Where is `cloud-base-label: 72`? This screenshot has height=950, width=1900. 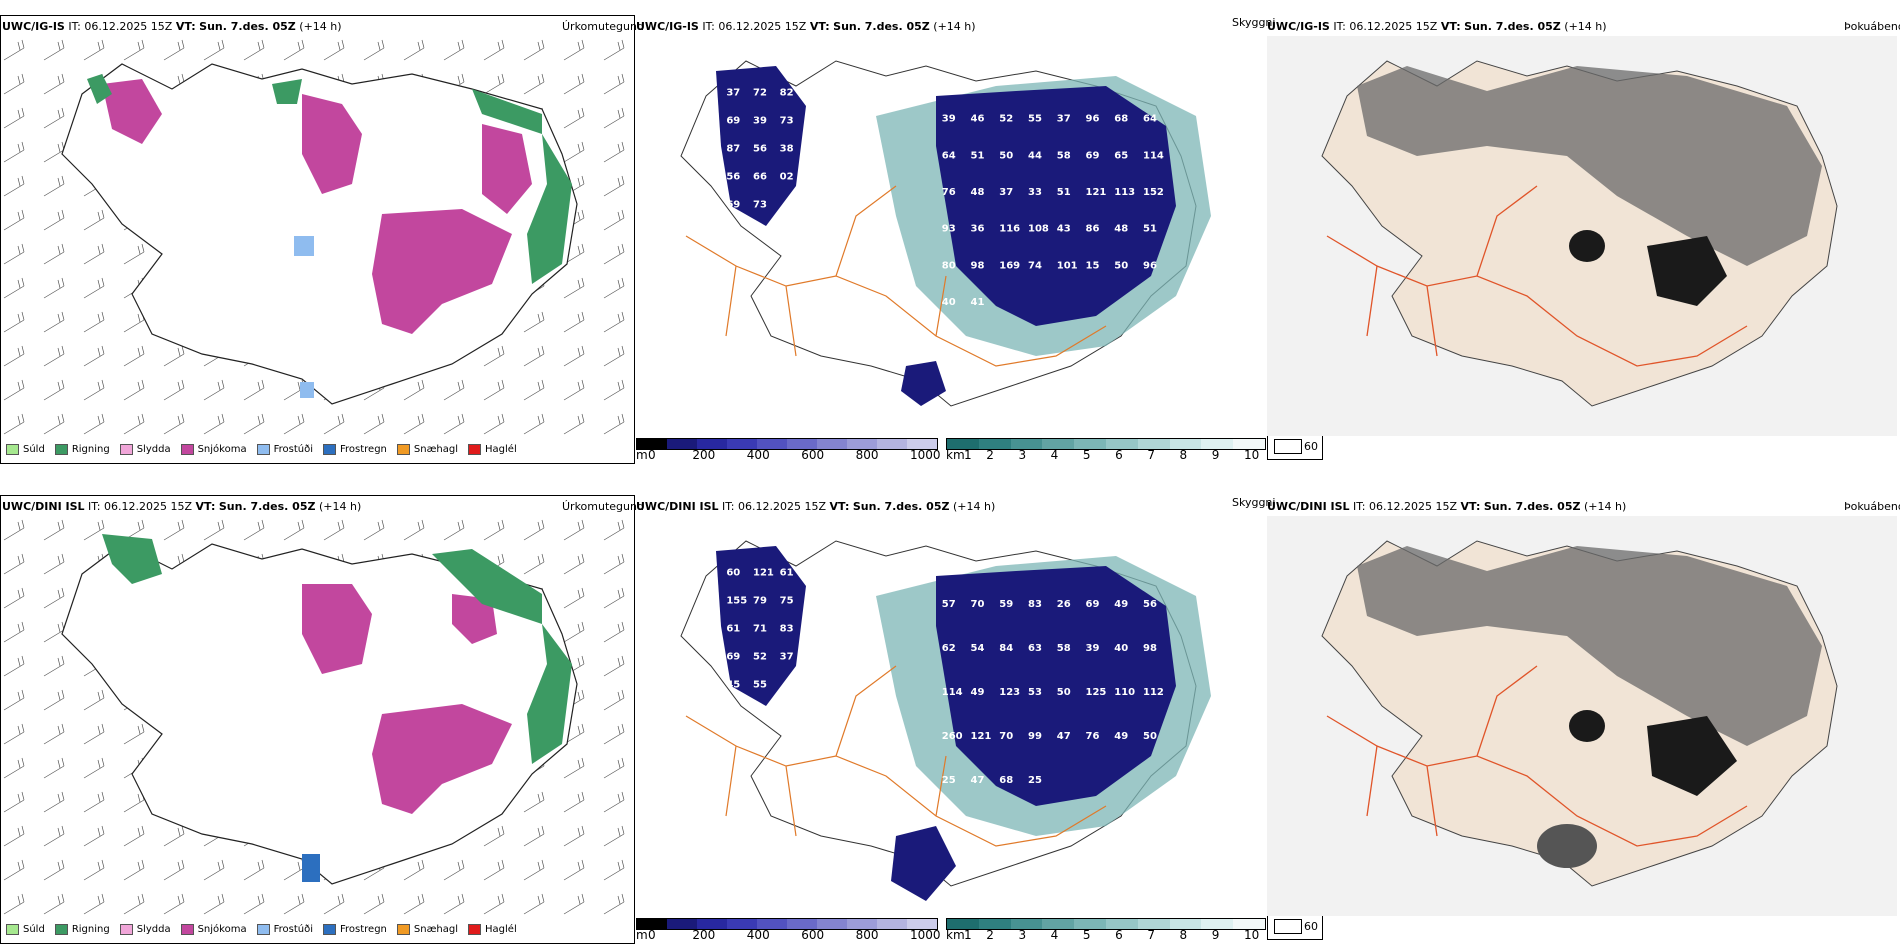 cloud-base-label: 72 is located at coordinates (760, 93).